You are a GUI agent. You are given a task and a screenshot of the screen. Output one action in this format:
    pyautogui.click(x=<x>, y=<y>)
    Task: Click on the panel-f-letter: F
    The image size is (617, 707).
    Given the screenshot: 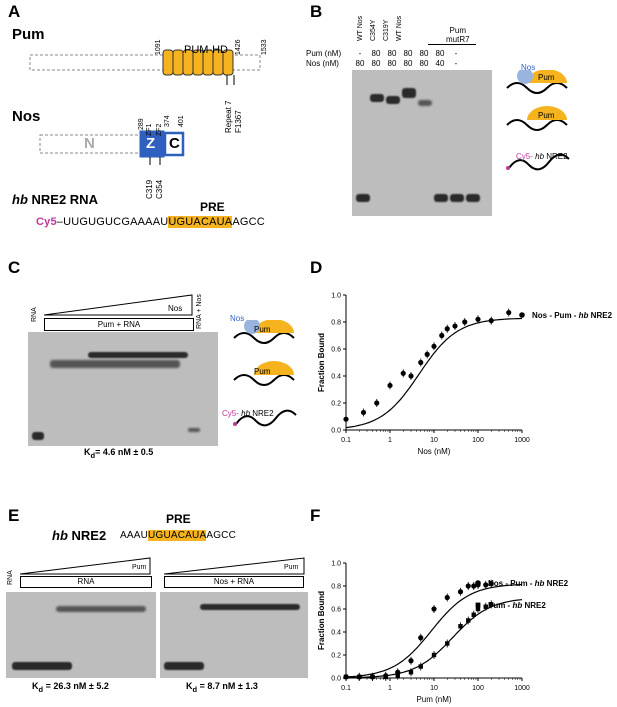 What is the action you would take?
    pyautogui.click(x=315, y=515)
    